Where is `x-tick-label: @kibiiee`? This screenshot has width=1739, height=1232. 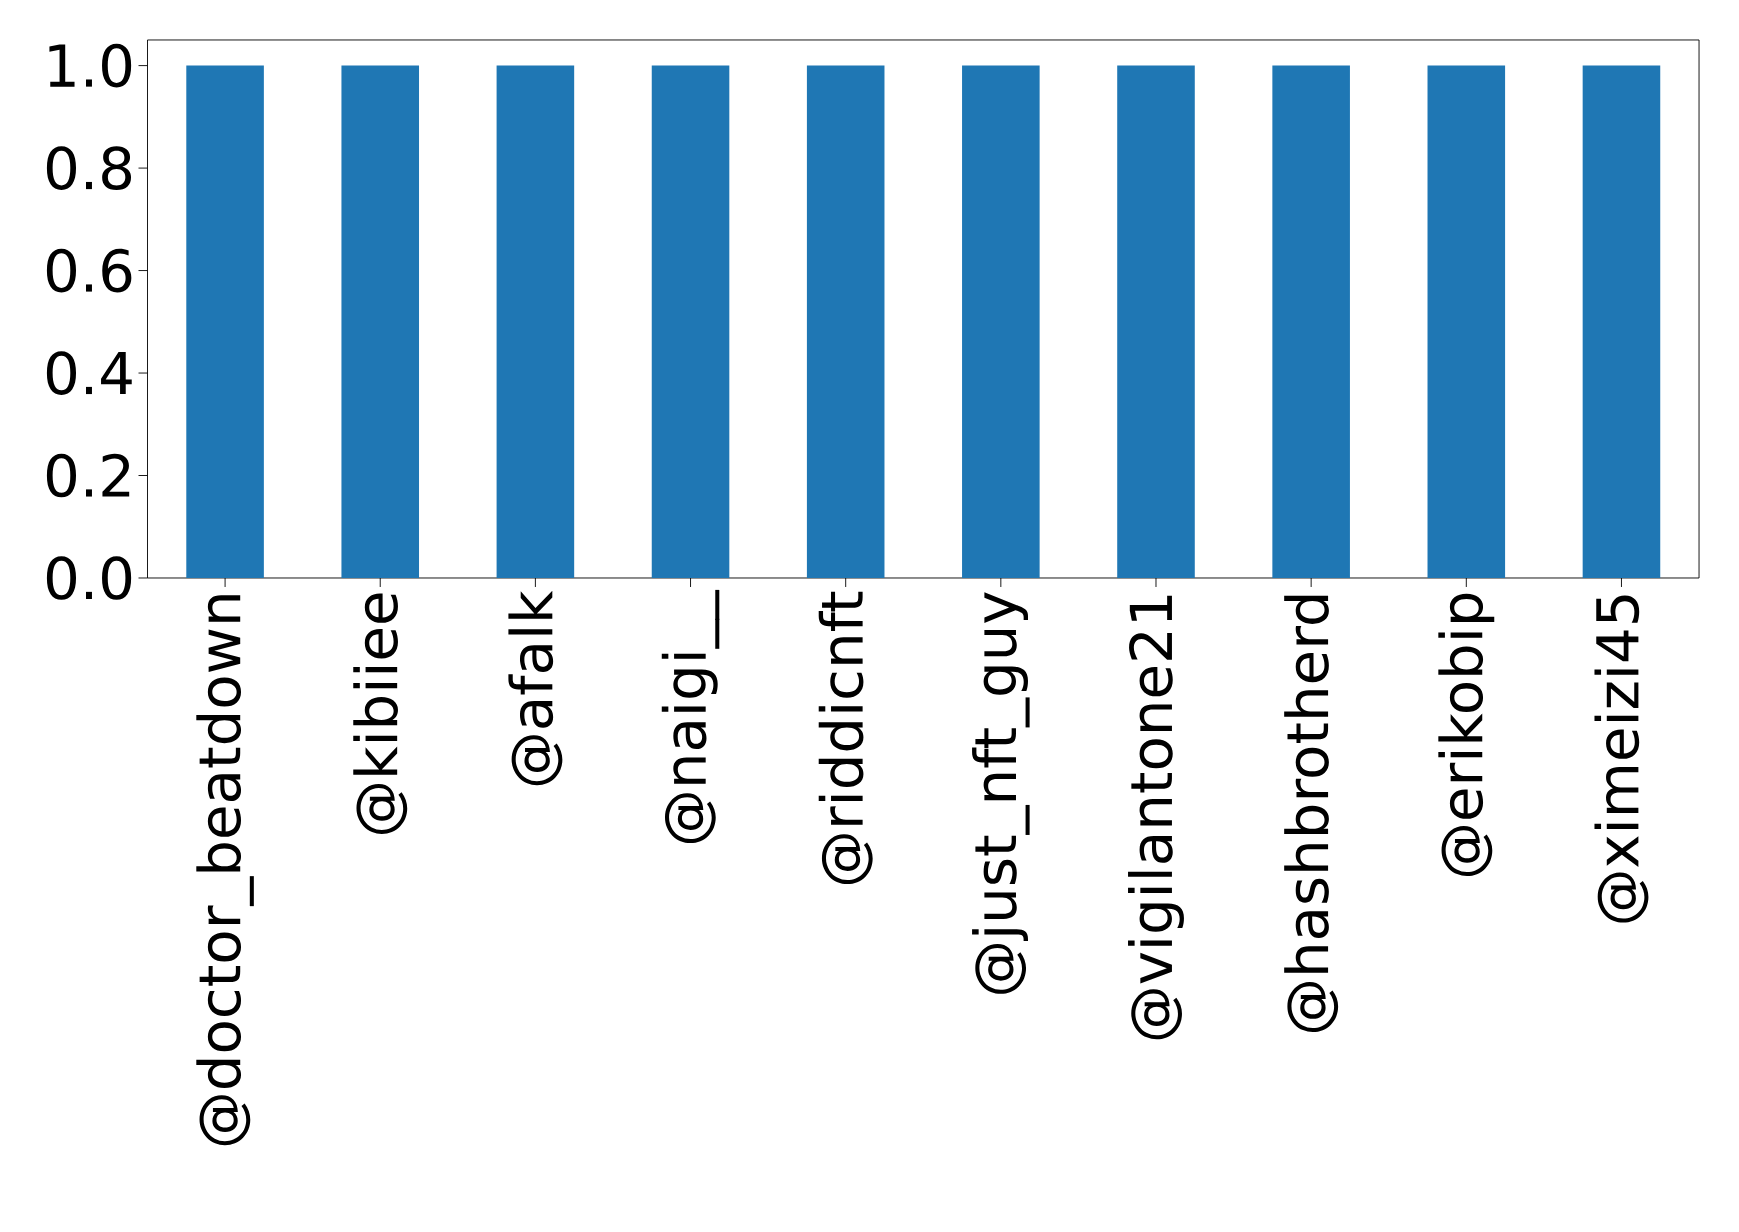 x-tick-label: @kibiiee is located at coordinates (380, 713).